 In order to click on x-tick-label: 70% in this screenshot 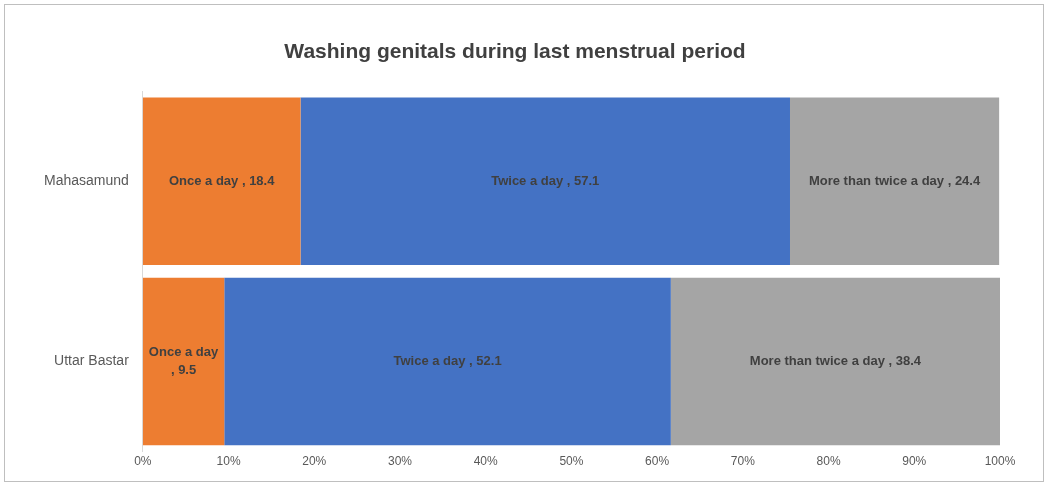, I will do `click(743, 461)`.